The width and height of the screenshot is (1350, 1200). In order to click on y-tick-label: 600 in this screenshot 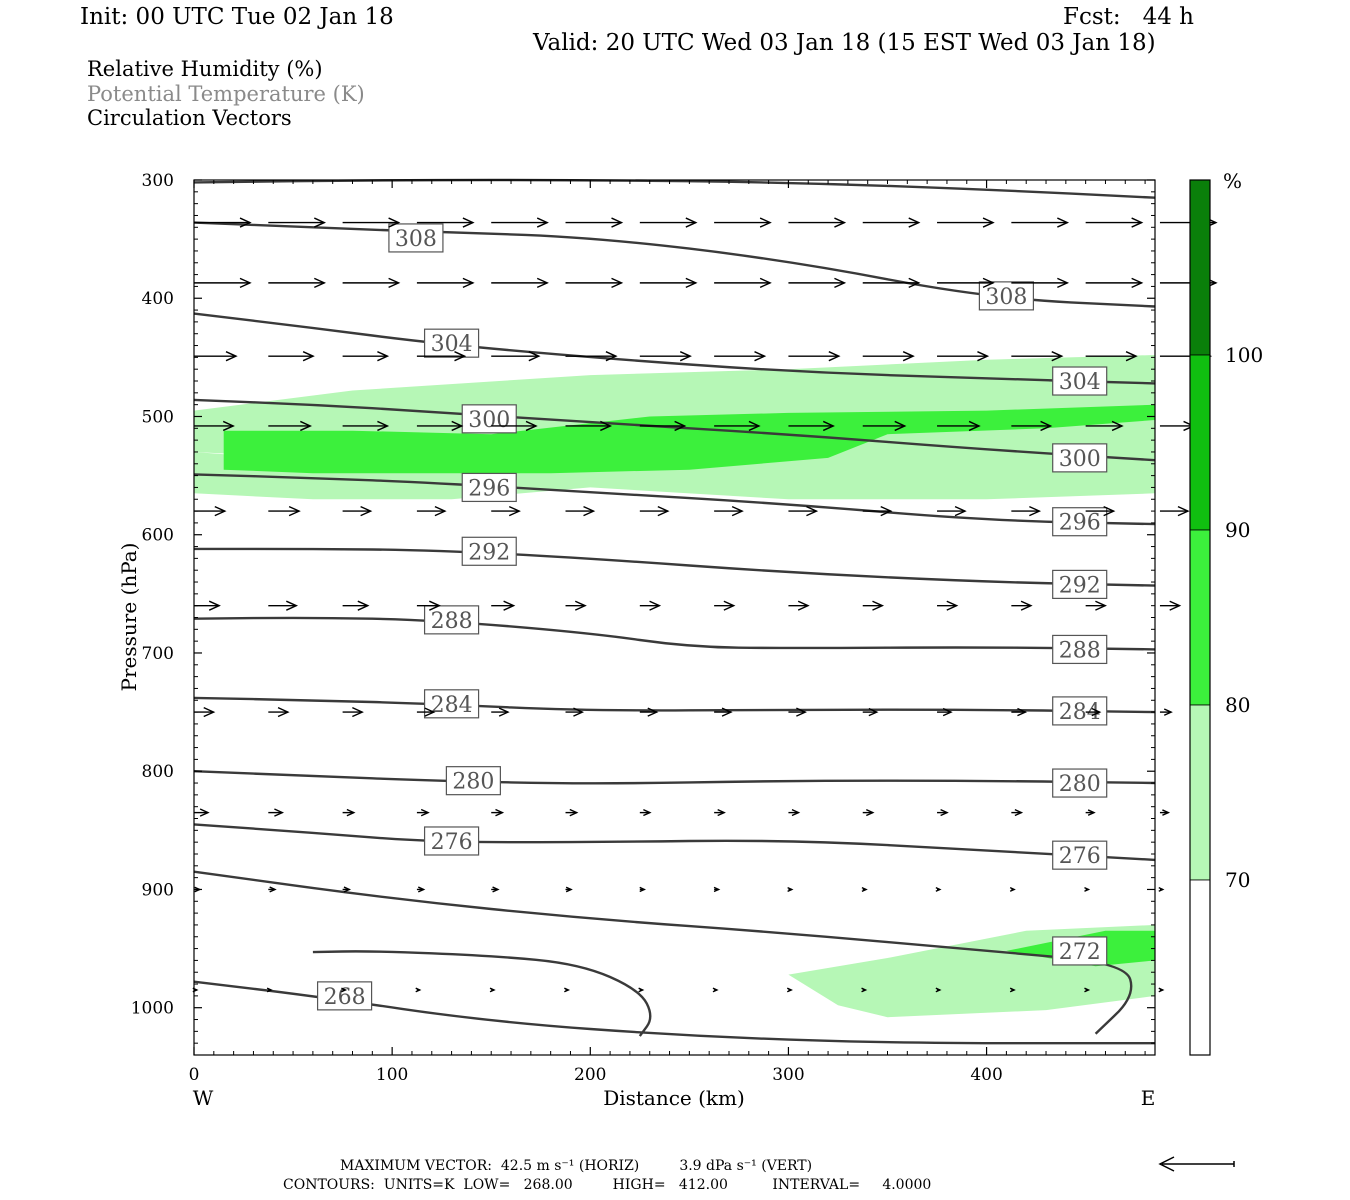, I will do `click(158, 536)`.